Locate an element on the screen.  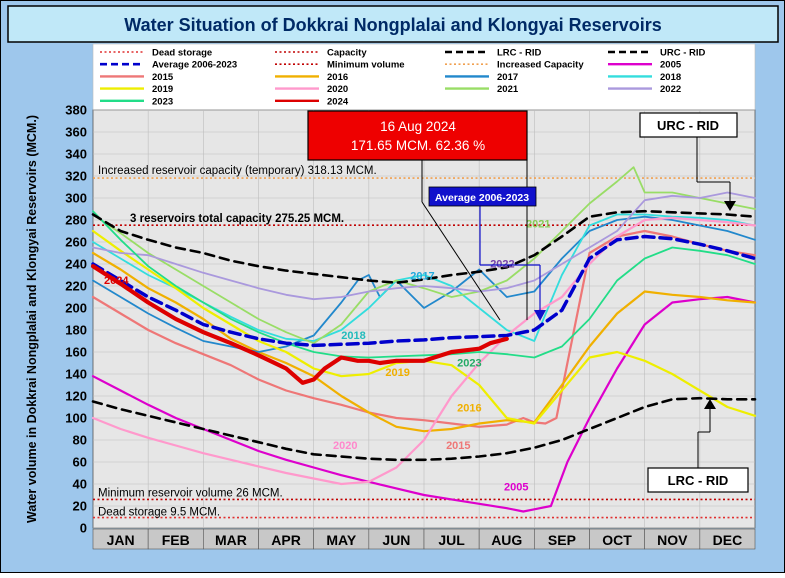
legend-label-17: 2024 is located at coordinates (338, 101).